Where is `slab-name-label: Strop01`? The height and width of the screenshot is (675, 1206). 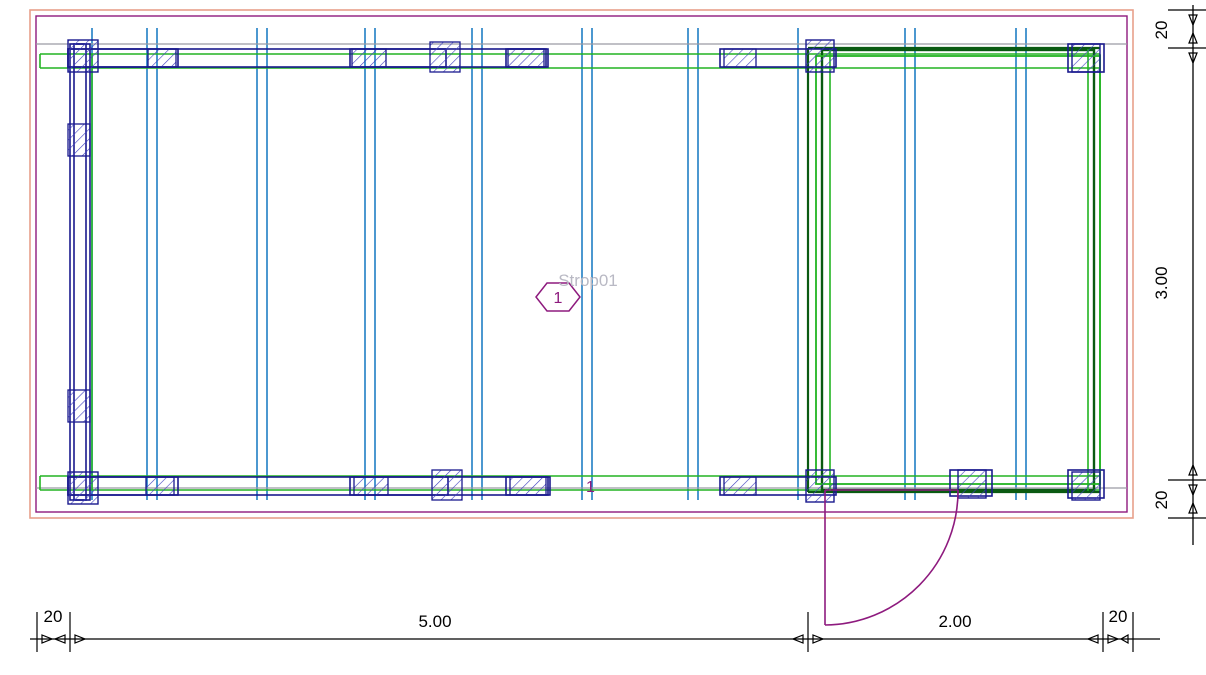 slab-name-label: Strop01 is located at coordinates (588, 280).